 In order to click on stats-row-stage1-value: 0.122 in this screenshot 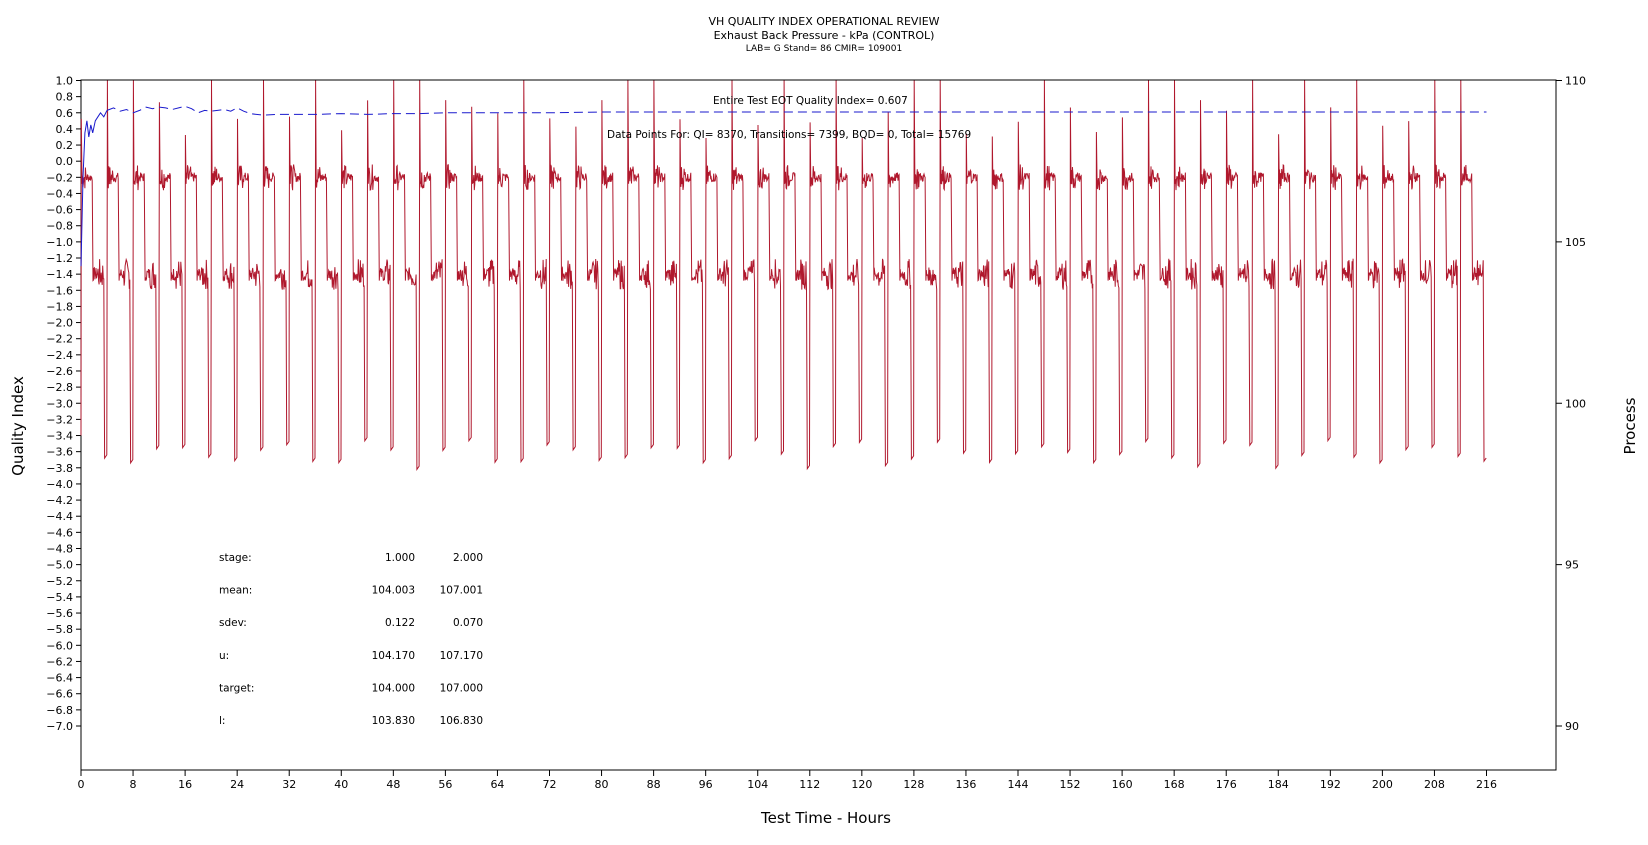, I will do `click(400, 623)`.